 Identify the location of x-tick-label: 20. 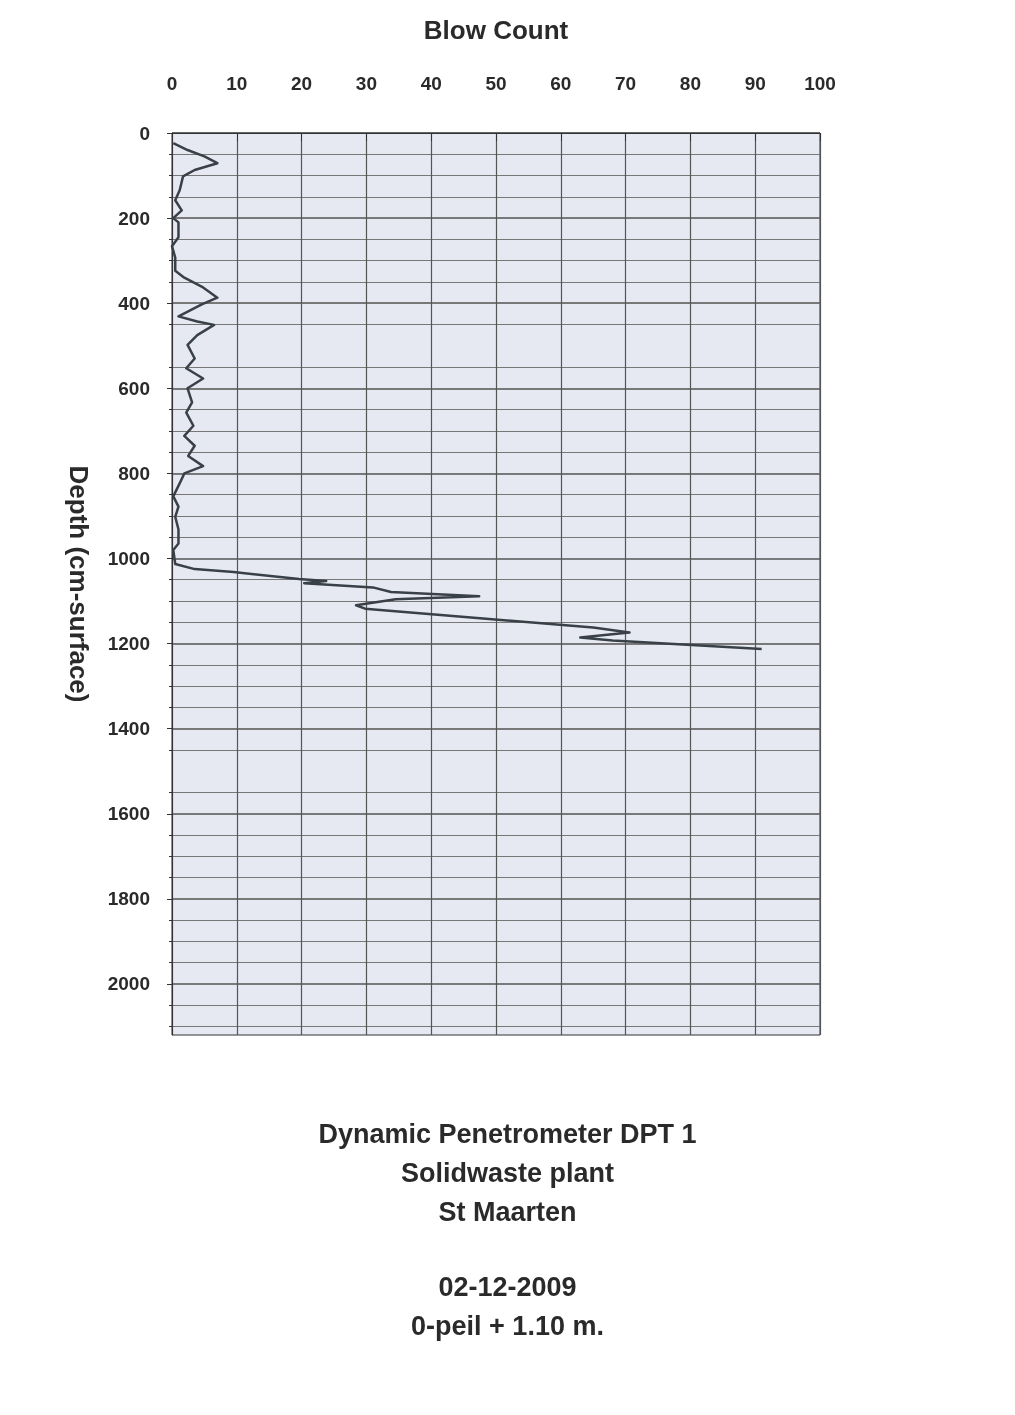
(302, 83).